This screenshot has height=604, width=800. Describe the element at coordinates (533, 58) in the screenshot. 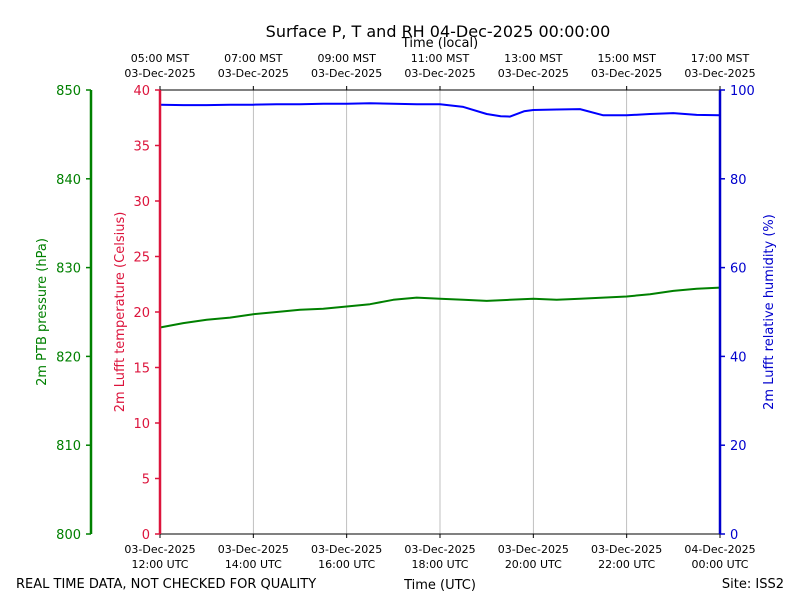

I see `top-tick-label-time: 13:00 MST` at that location.